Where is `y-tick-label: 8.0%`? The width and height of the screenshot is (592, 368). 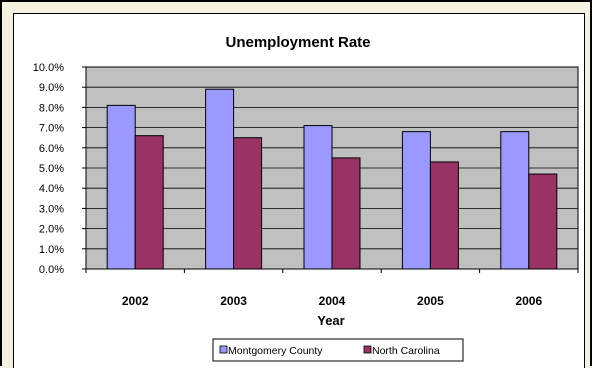 y-tick-label: 8.0% is located at coordinates (51, 108).